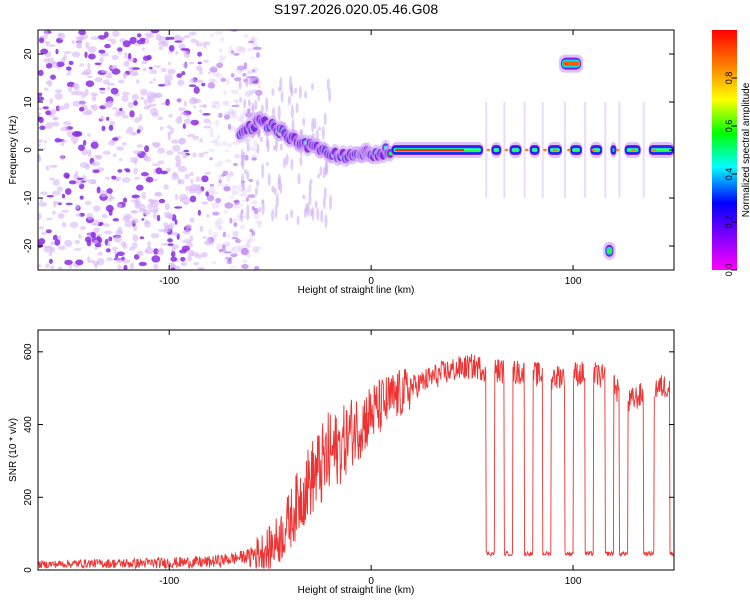 This screenshot has width=750, height=605. Describe the element at coordinates (429, 150) in the screenshot. I see `line-hot-core` at that location.